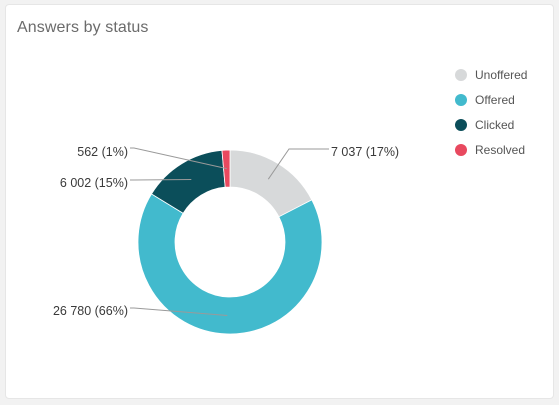 The width and height of the screenshot is (559, 405). I want to click on leader-line-resolved, so click(178, 158).